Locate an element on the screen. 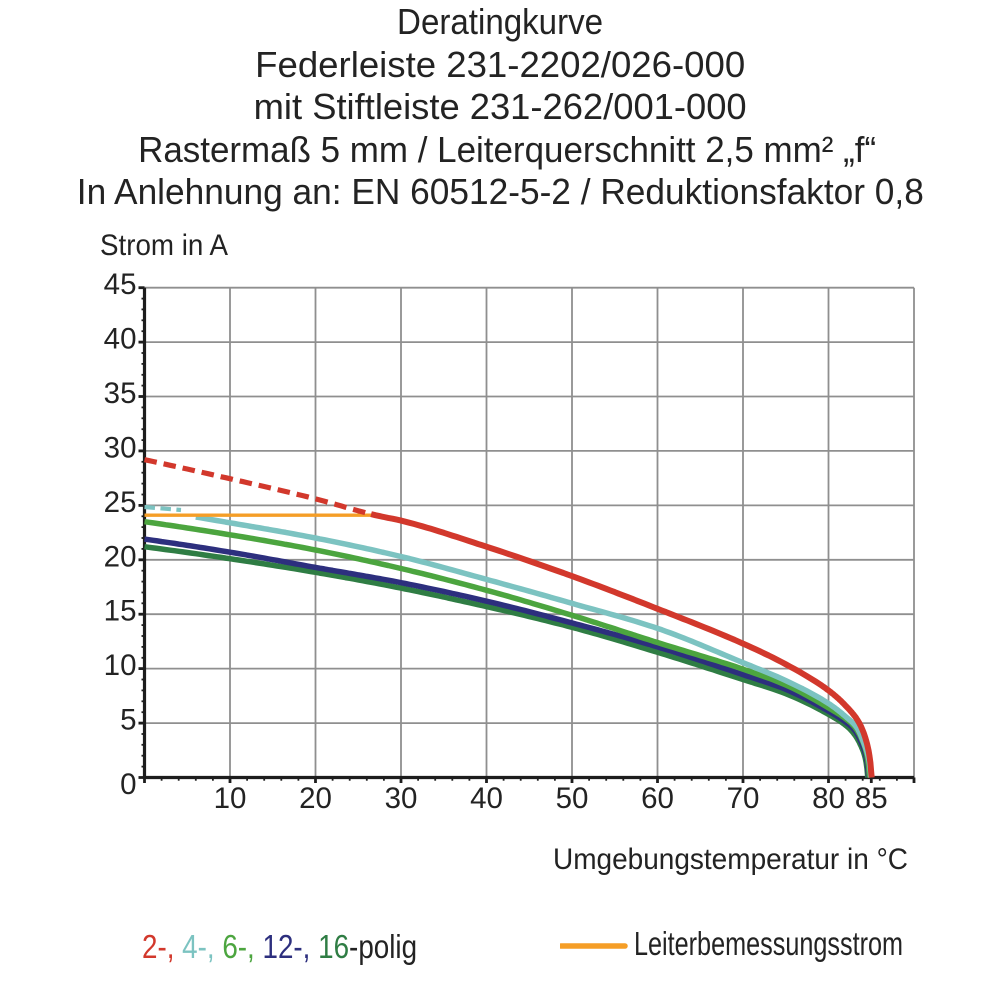 This screenshot has height=1000, width=1000. svg-text: 50 is located at coordinates (572, 798).